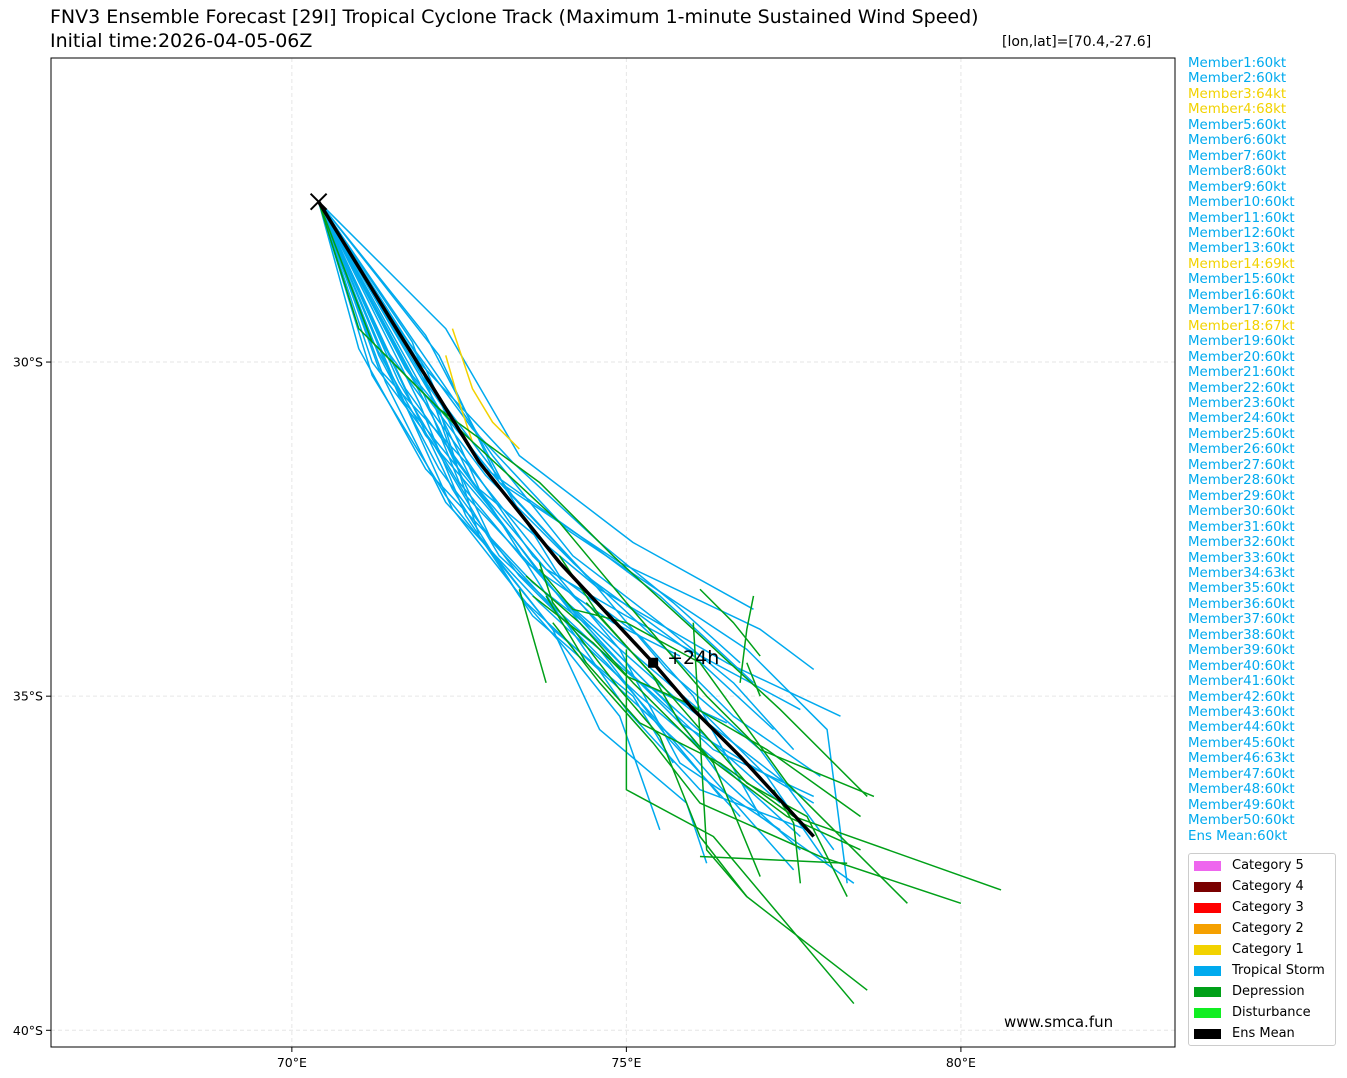 This screenshot has width=1347, height=1078. What do you see at coordinates (1077, 42) in the screenshot?
I see `coordinate-readout: [lon,lat]=[70.4,-27.6]` at bounding box center [1077, 42].